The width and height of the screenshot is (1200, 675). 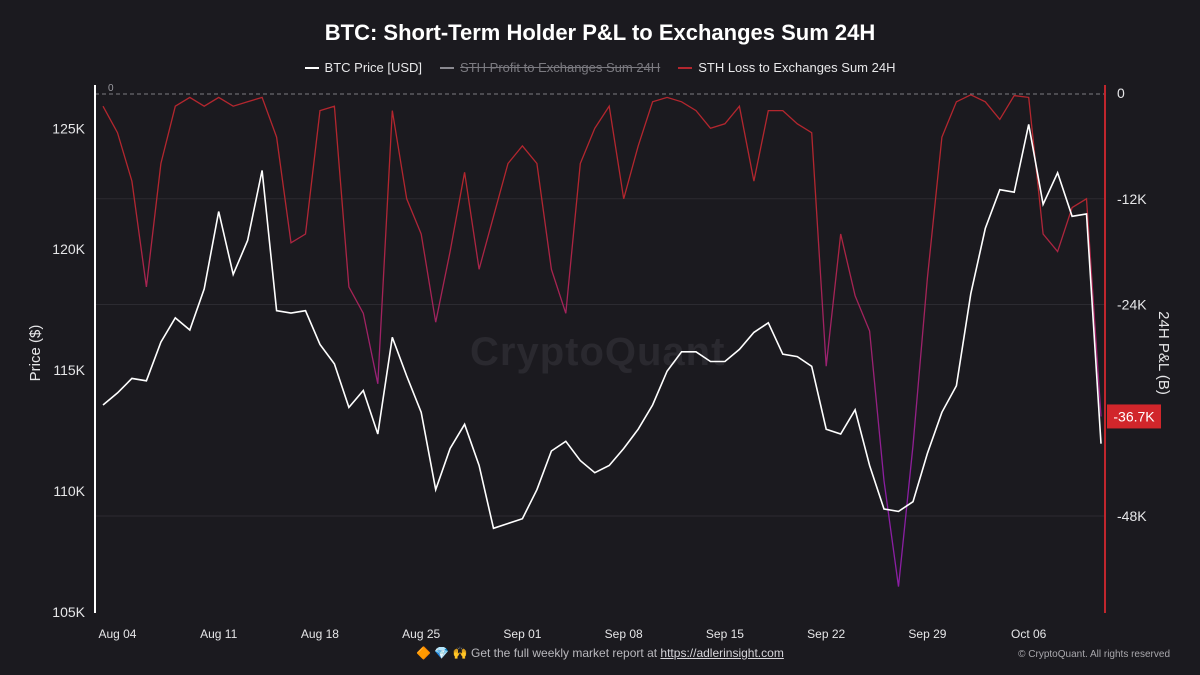 I want to click on y-right-tick-label: 0, so click(x=1121, y=93).